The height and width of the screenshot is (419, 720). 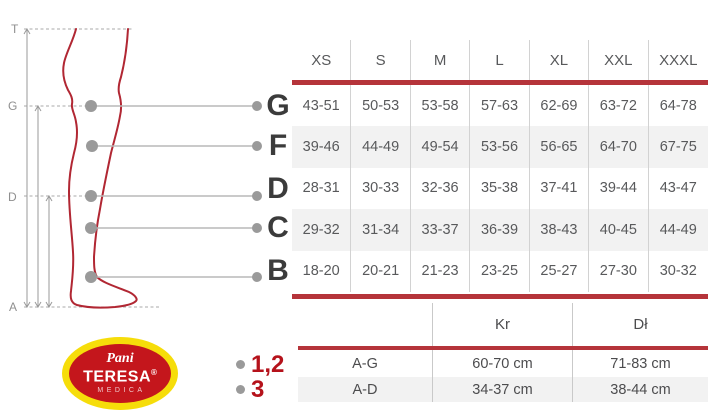 I want to click on size-cell: 28-31, so click(x=322, y=188).